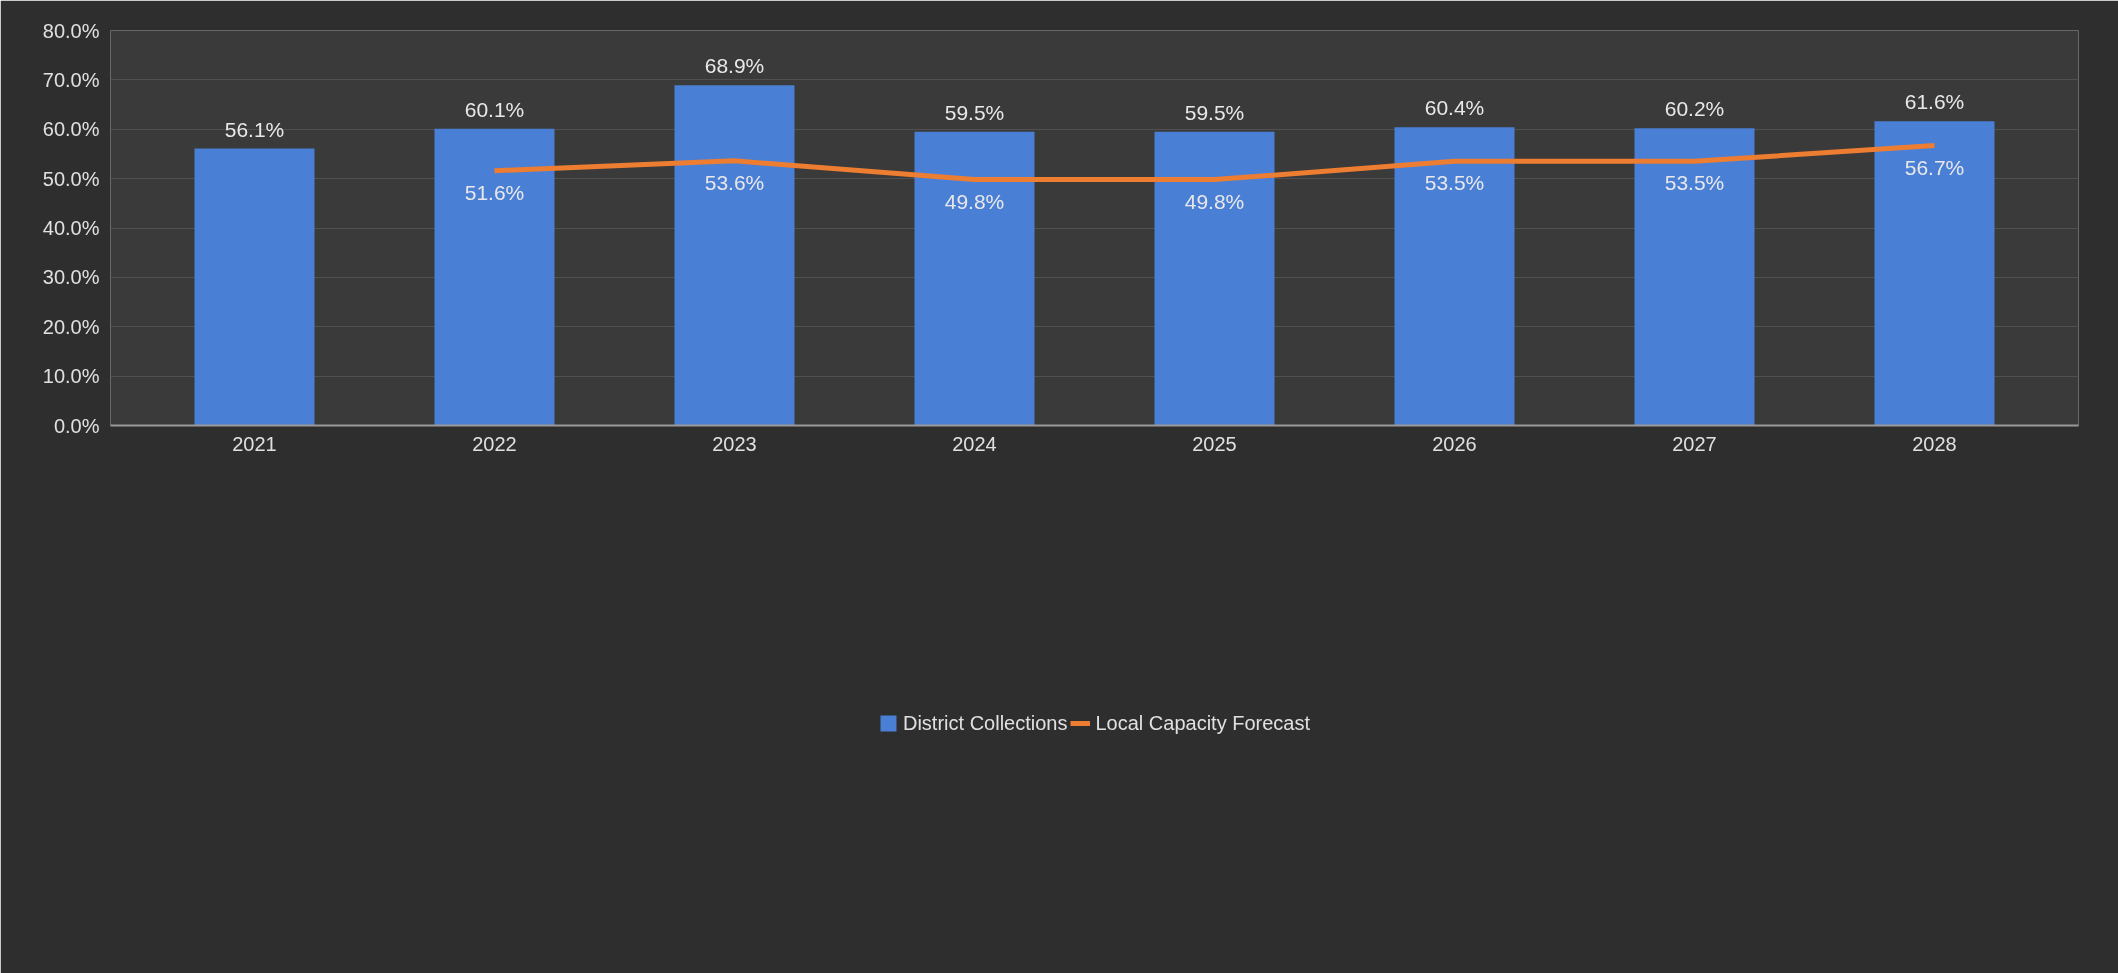 This screenshot has width=2118, height=973. What do you see at coordinates (254, 443) in the screenshot?
I see `x-tick-label: 2021` at bounding box center [254, 443].